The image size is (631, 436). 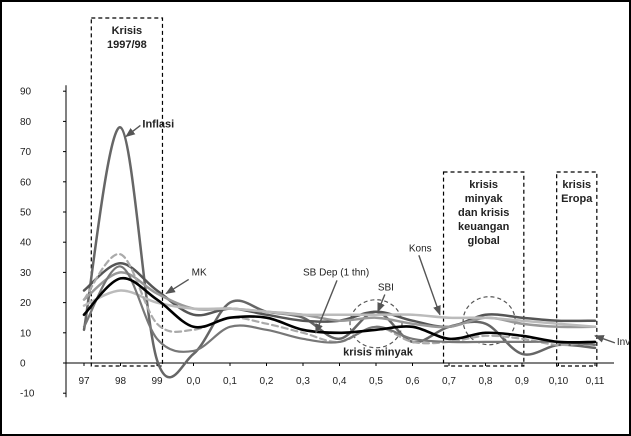 What do you see at coordinates (267, 381) in the screenshot?
I see `x-tick-label: 0,2` at bounding box center [267, 381].